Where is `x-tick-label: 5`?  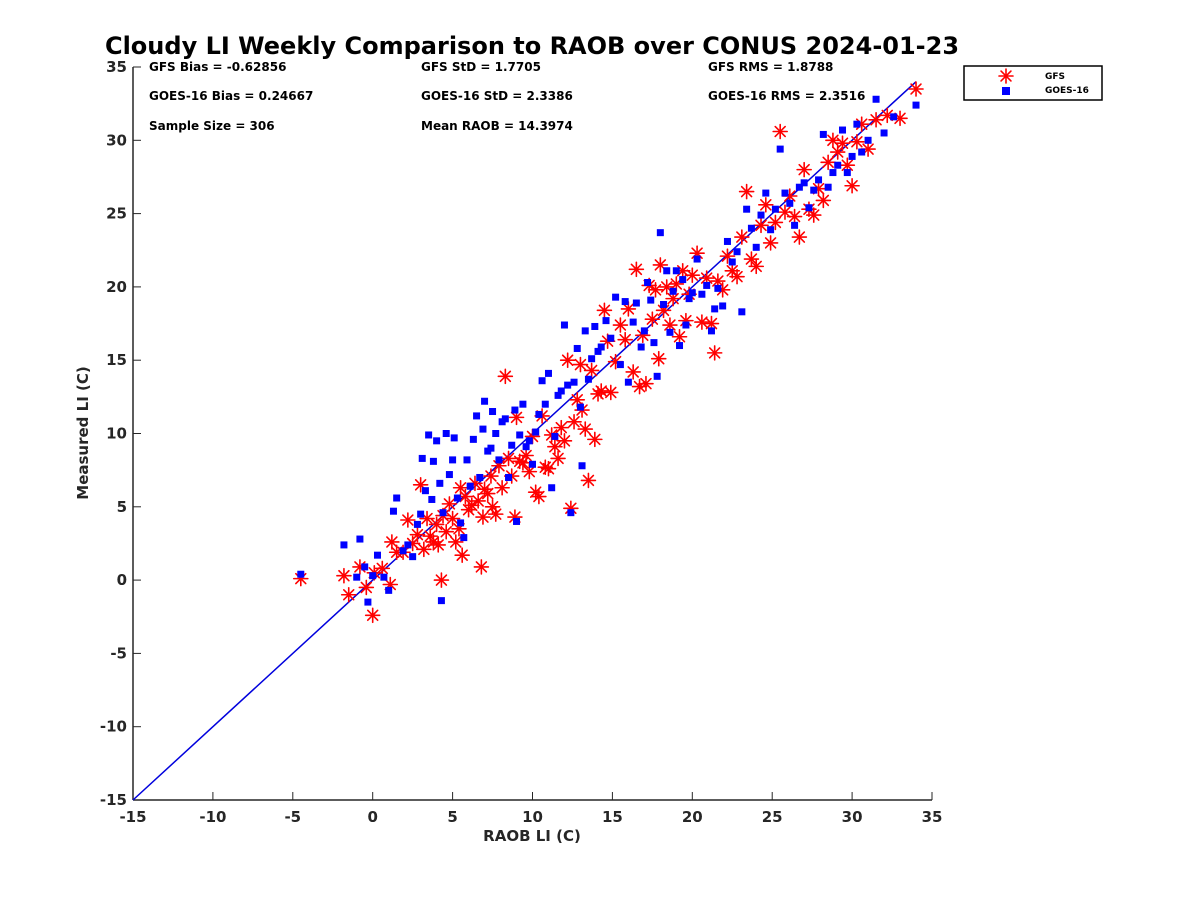 x-tick-label: 5 is located at coordinates (452, 817).